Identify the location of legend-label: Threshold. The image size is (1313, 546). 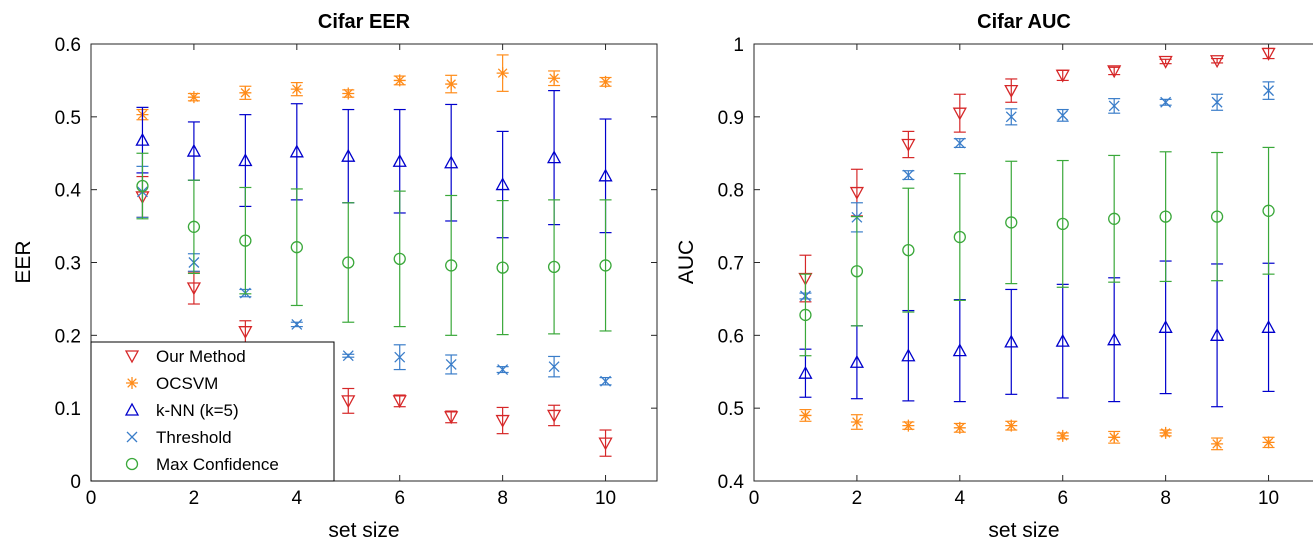
(194, 437).